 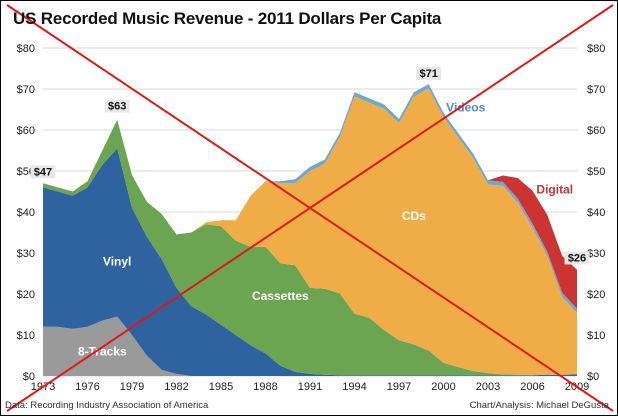 What do you see at coordinates (26, 131) in the screenshot?
I see `y-tick-label-left: $60` at bounding box center [26, 131].